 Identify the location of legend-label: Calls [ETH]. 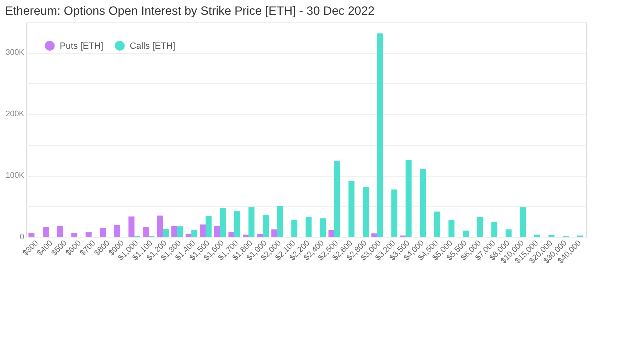
(153, 46).